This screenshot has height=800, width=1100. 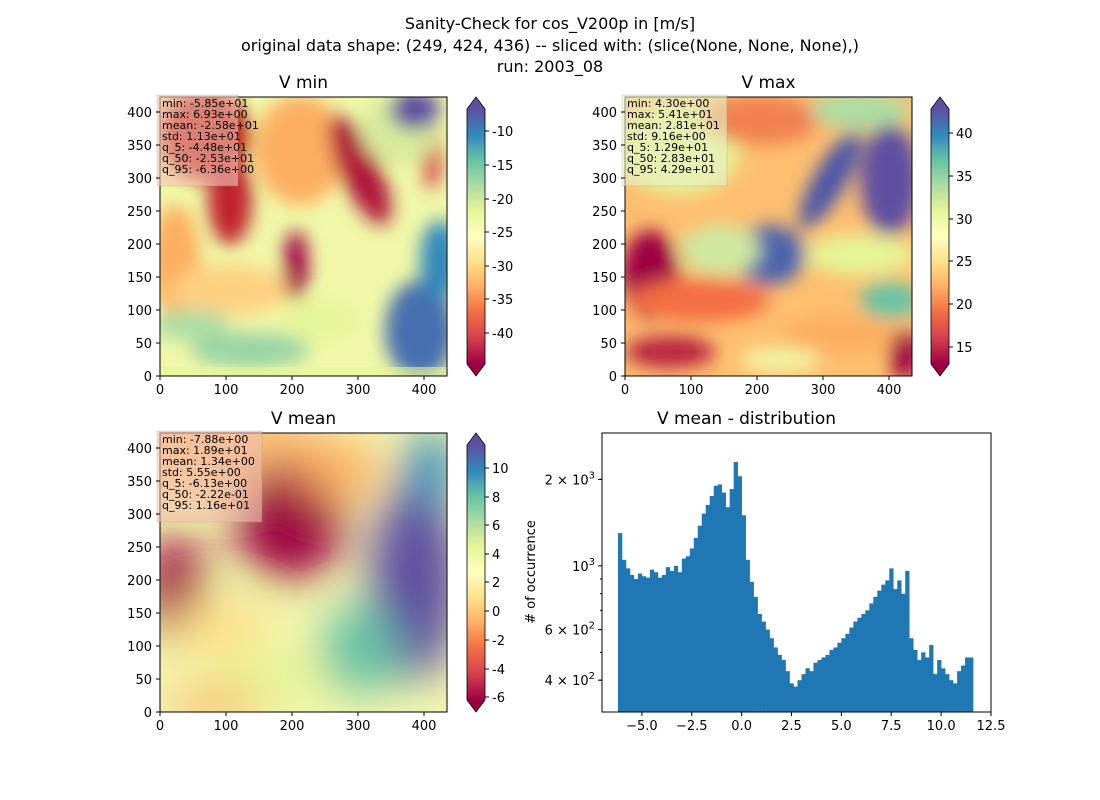 I want to click on colorbar: -6 -4 -2 0 2 4 6 8 10, so click(x=487, y=572).